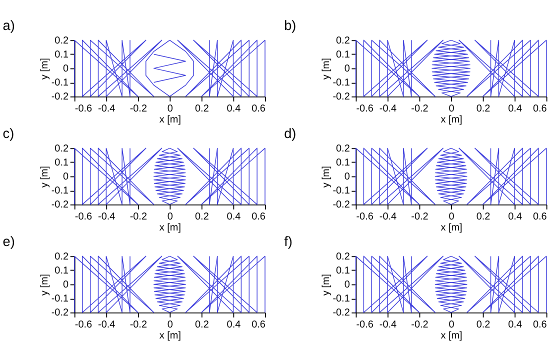  What do you see at coordinates (8, 134) in the screenshot?
I see `chart-title: c)` at bounding box center [8, 134].